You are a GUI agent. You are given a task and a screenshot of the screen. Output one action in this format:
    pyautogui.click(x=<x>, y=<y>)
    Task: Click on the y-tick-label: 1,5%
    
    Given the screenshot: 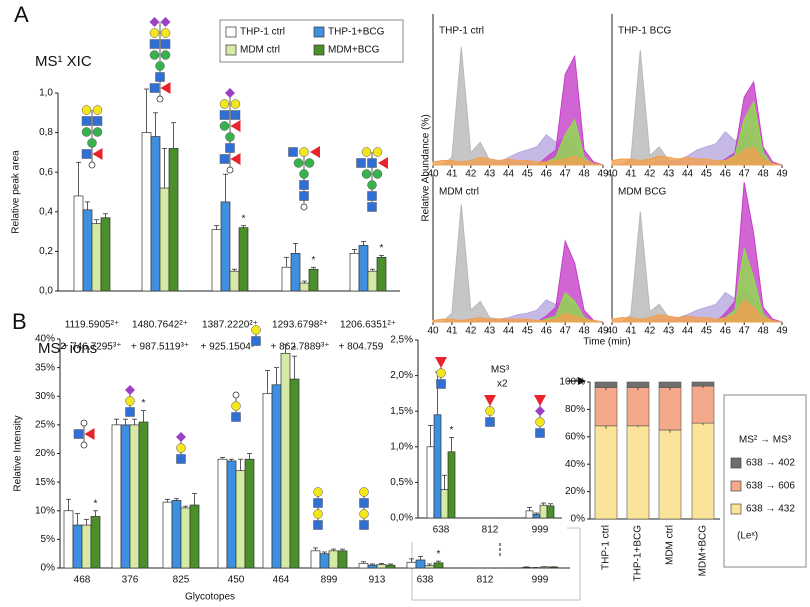 What is the action you would take?
    pyautogui.click(x=401, y=411)
    